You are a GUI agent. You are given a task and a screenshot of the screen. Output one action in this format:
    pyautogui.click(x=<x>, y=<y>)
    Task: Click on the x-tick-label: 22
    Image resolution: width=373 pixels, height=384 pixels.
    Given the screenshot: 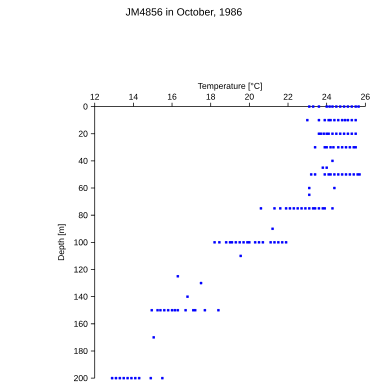 What is the action you would take?
    pyautogui.click(x=288, y=97)
    